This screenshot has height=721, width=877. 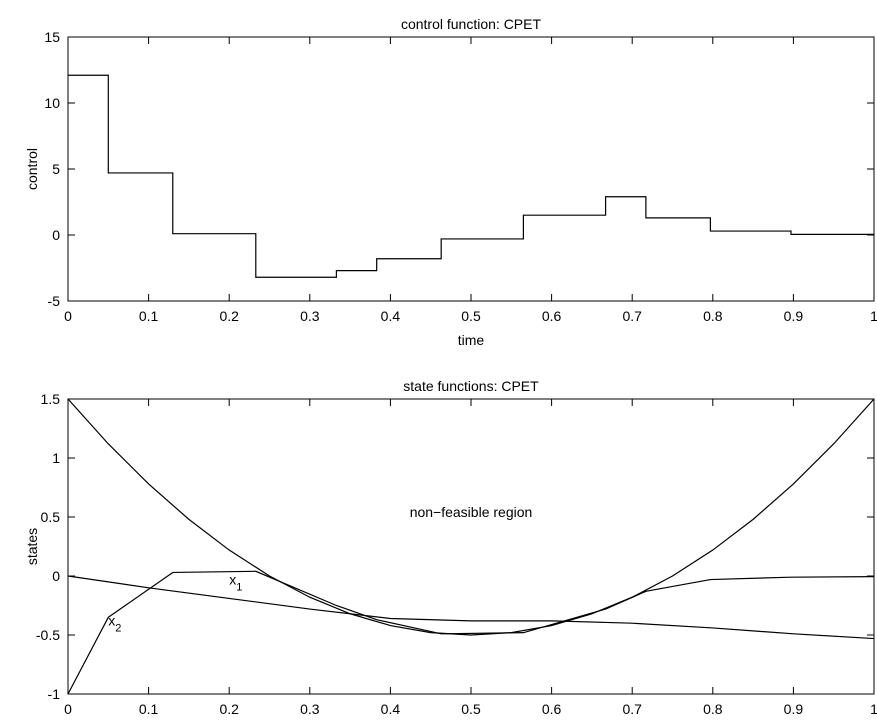 What do you see at coordinates (32, 546) in the screenshot?
I see `y-axis-label: states` at bounding box center [32, 546].